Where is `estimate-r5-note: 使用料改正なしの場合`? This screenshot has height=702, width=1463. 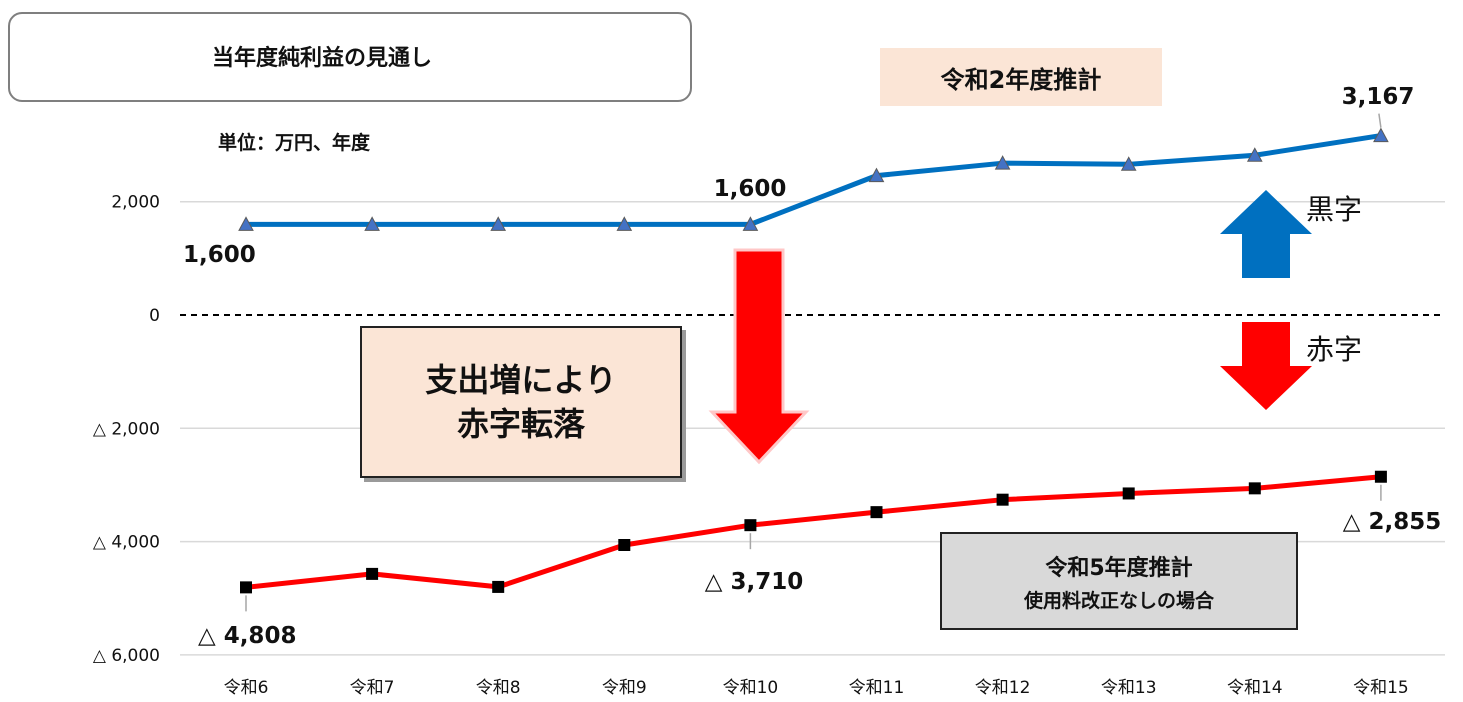
estimate-r5-note: 使用料改正なしの場合 is located at coordinates (1118, 600).